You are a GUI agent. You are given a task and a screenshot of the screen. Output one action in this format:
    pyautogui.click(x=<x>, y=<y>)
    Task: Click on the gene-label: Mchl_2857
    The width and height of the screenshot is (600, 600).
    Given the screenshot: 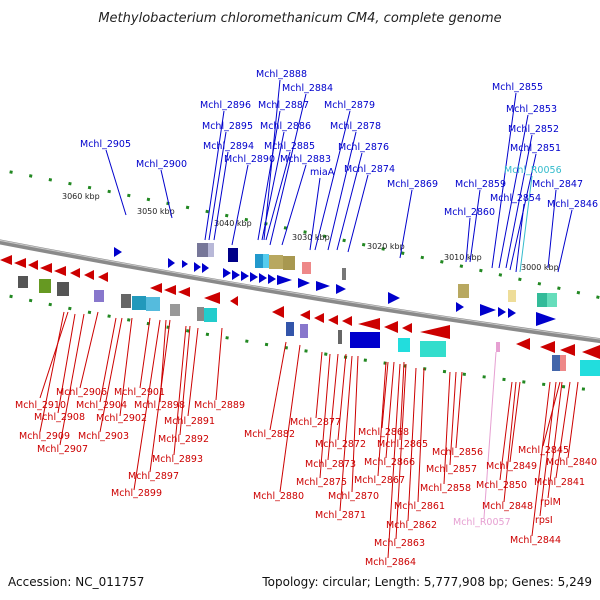 What is the action you would take?
    pyautogui.click(x=451, y=469)
    